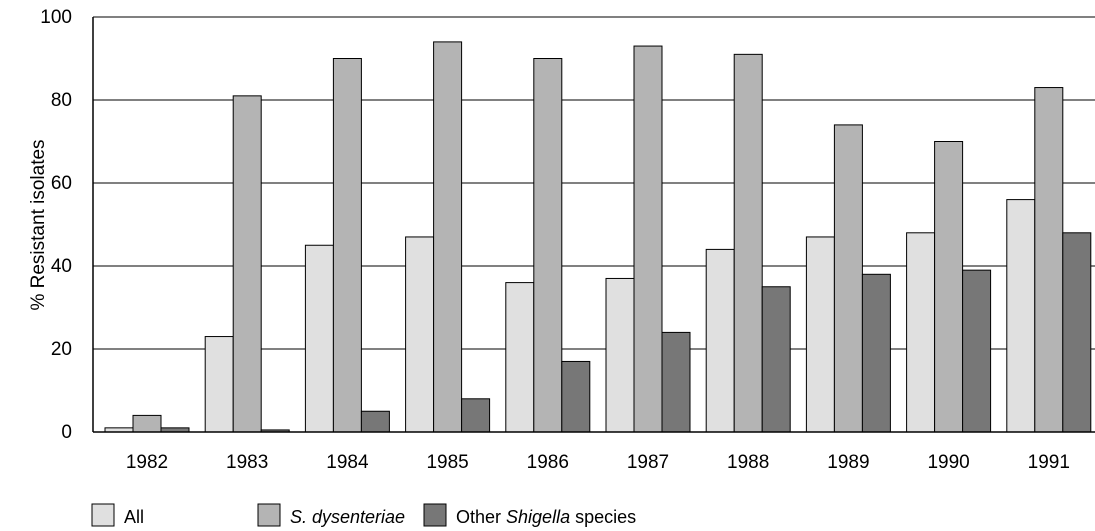 The height and width of the screenshot is (531, 1095). Describe the element at coordinates (61, 100) in the screenshot. I see `y-tick-label: 80` at that location.